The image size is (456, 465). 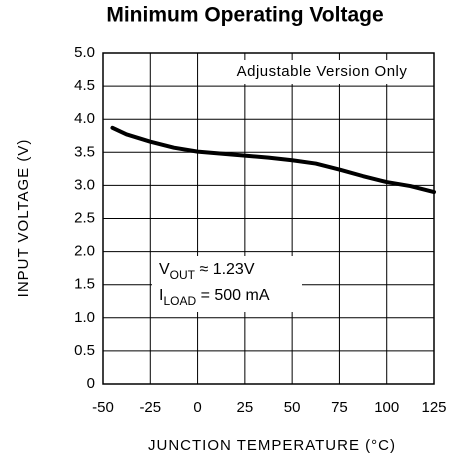 What do you see at coordinates (225, 269) in the screenshot?
I see `annotation-part: ≈ 1.23V` at bounding box center [225, 269].